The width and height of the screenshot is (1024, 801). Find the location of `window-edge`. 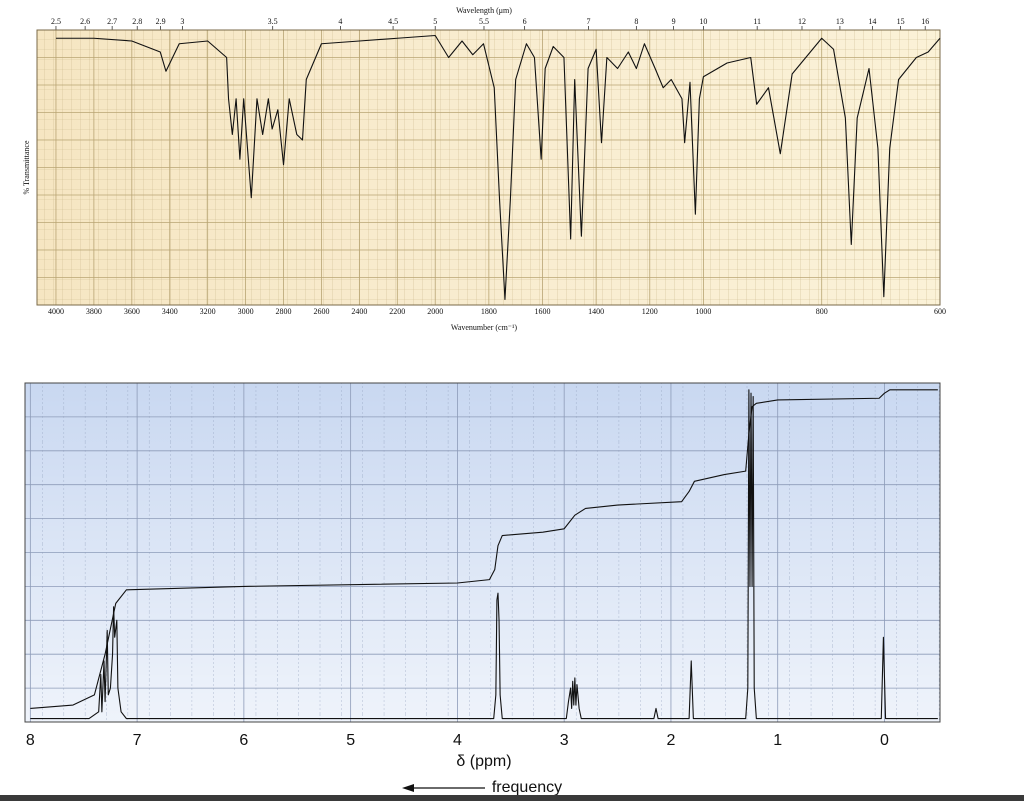

window-edge is located at coordinates (512, 798).